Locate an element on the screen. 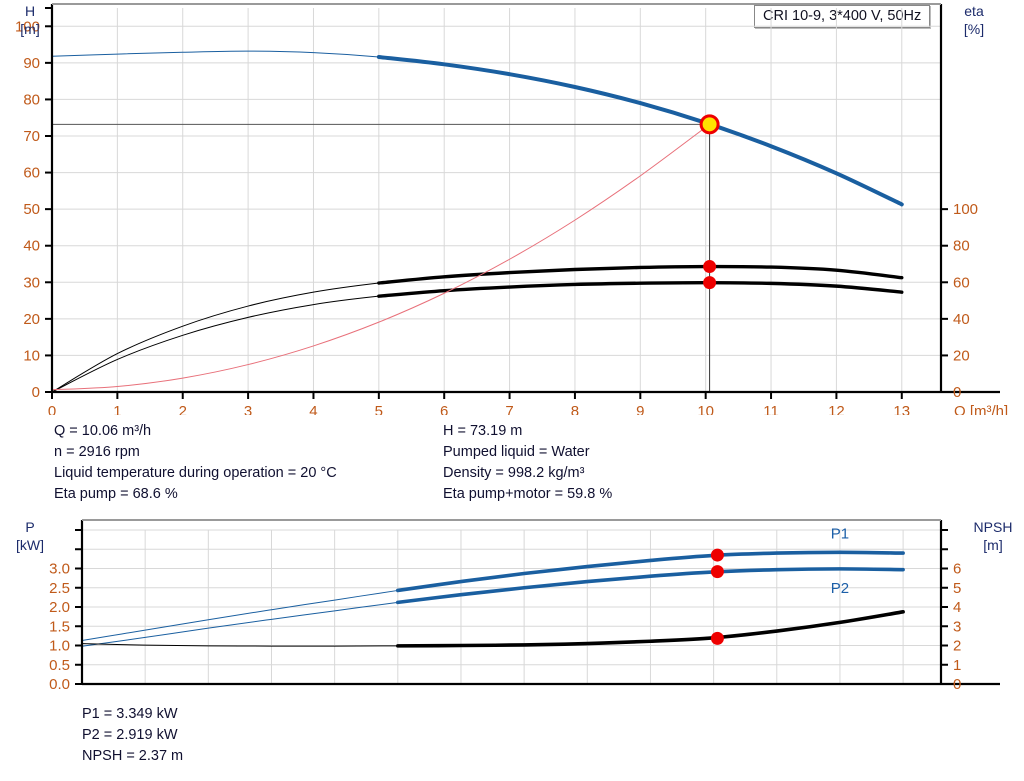  tick-label-npsh: 6 is located at coordinates (957, 569).